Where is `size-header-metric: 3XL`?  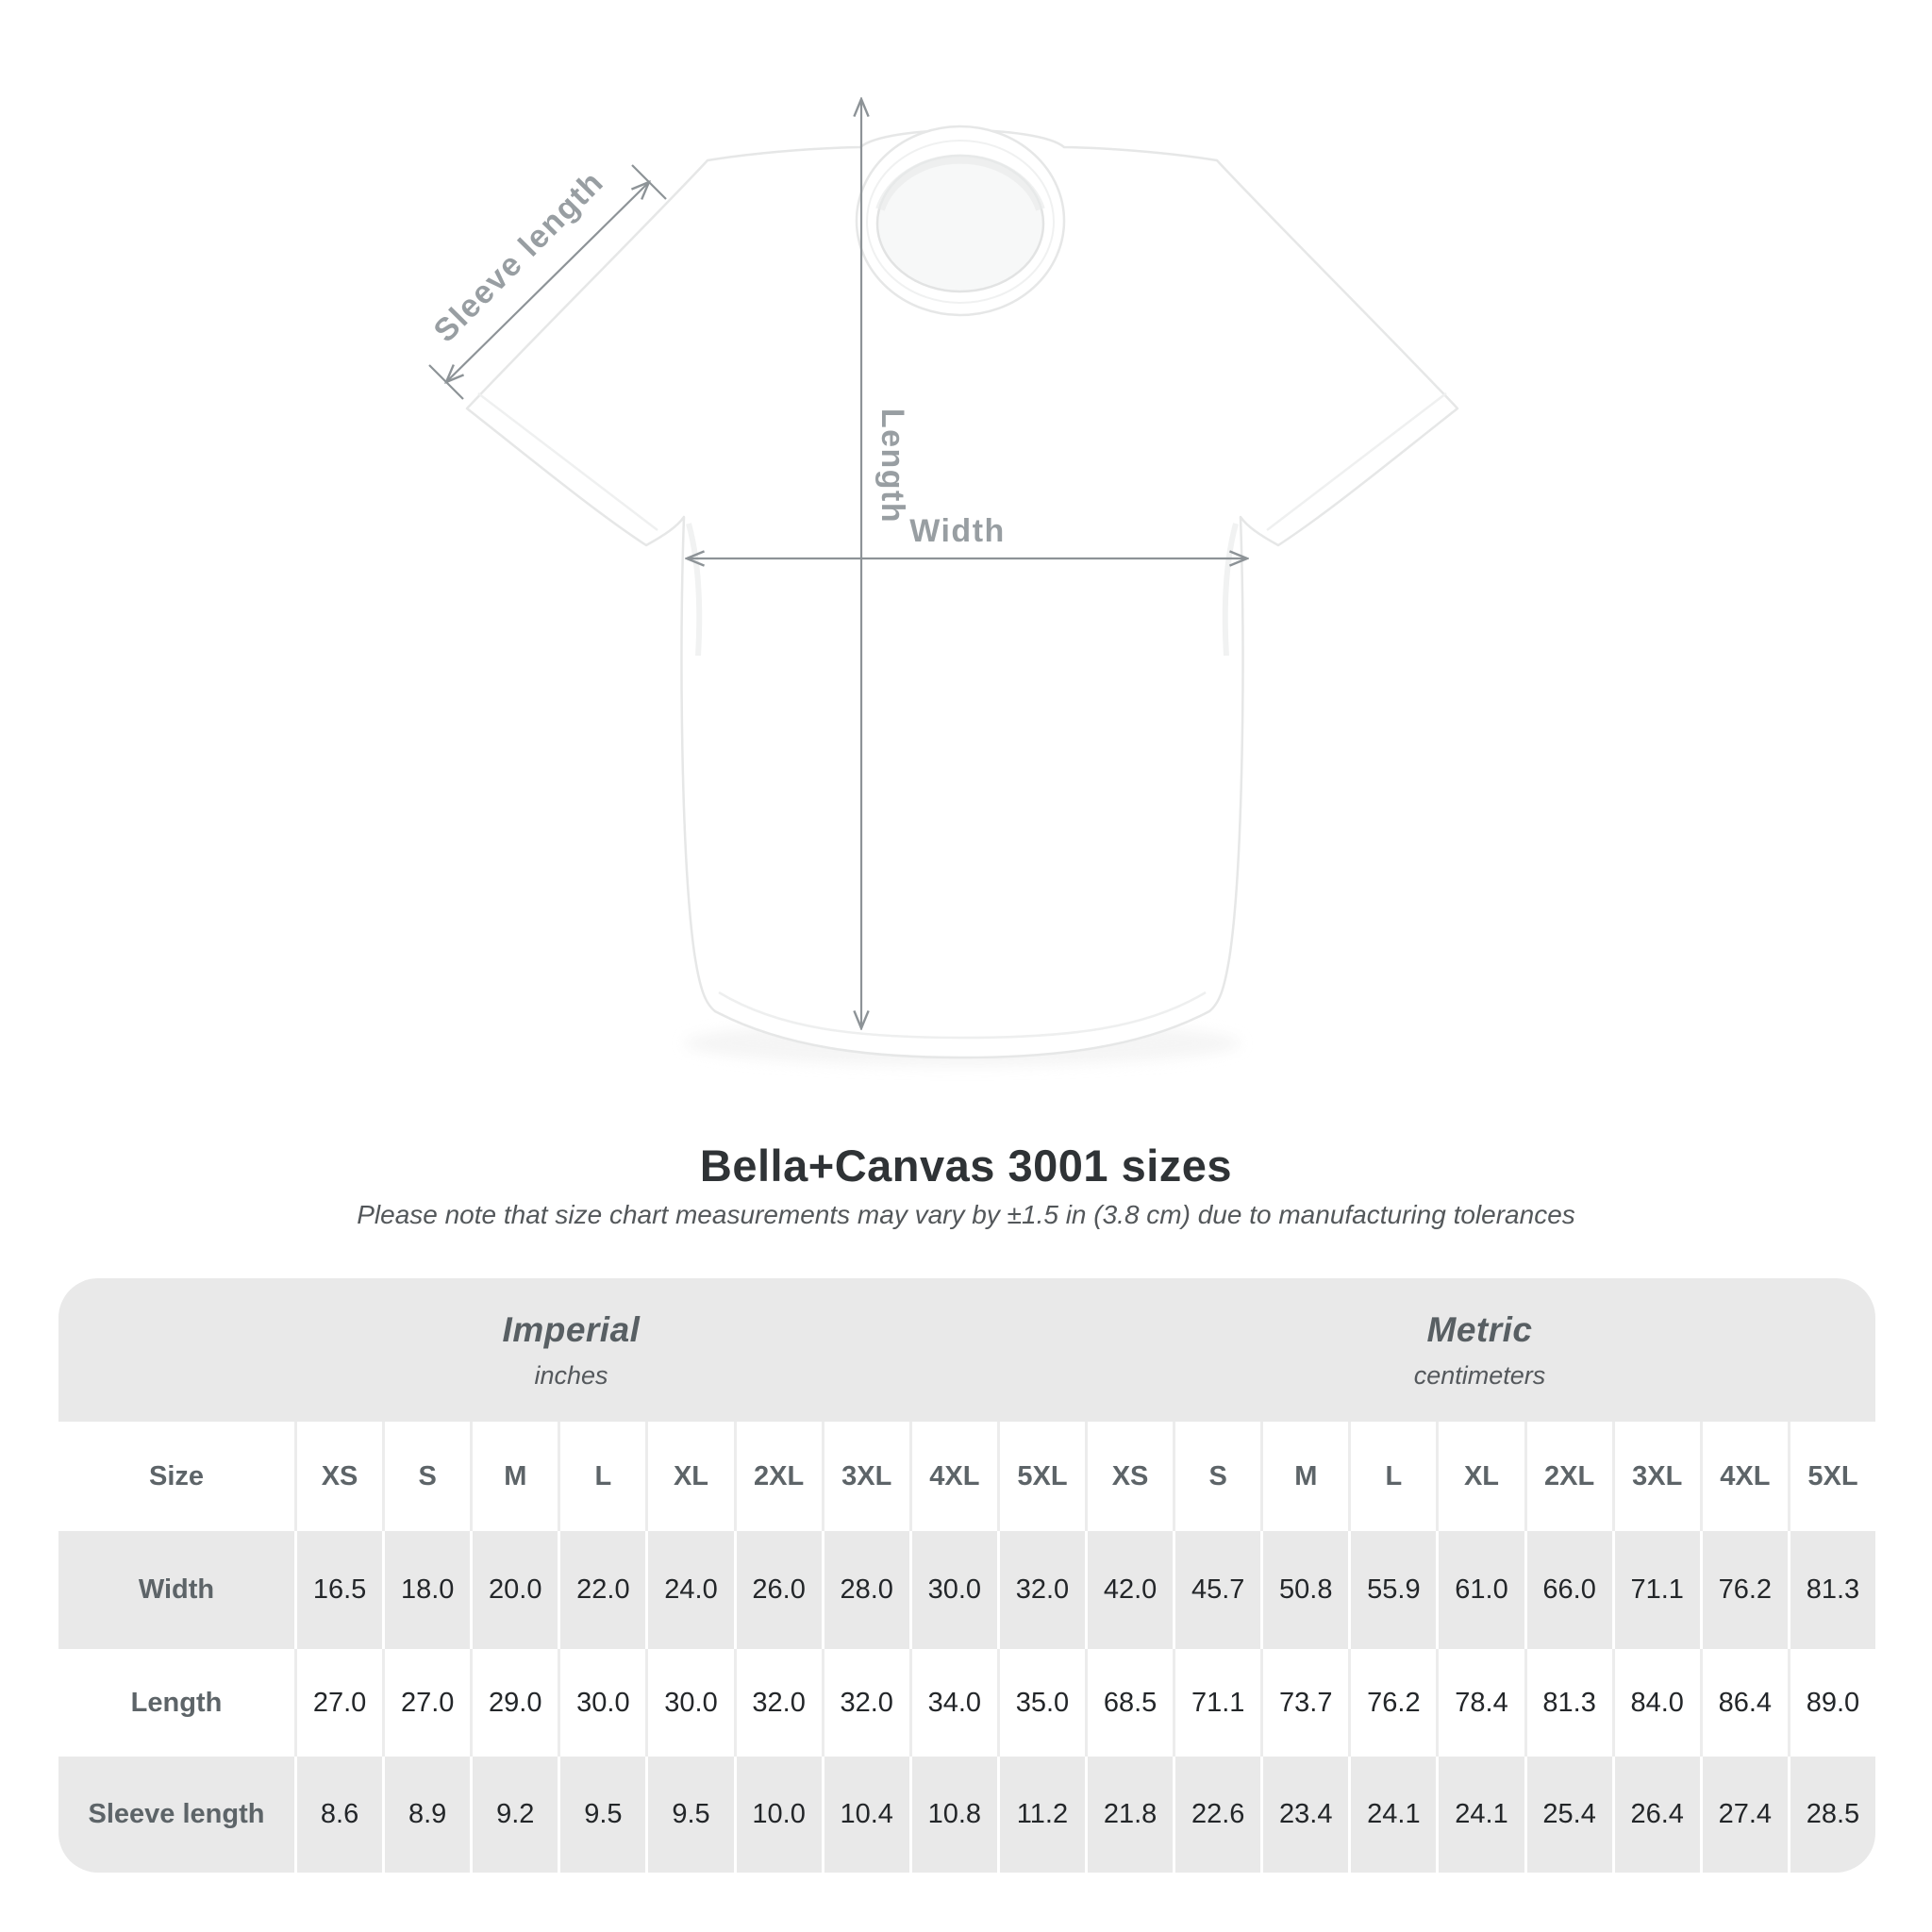 size-header-metric: 3XL is located at coordinates (1657, 1476).